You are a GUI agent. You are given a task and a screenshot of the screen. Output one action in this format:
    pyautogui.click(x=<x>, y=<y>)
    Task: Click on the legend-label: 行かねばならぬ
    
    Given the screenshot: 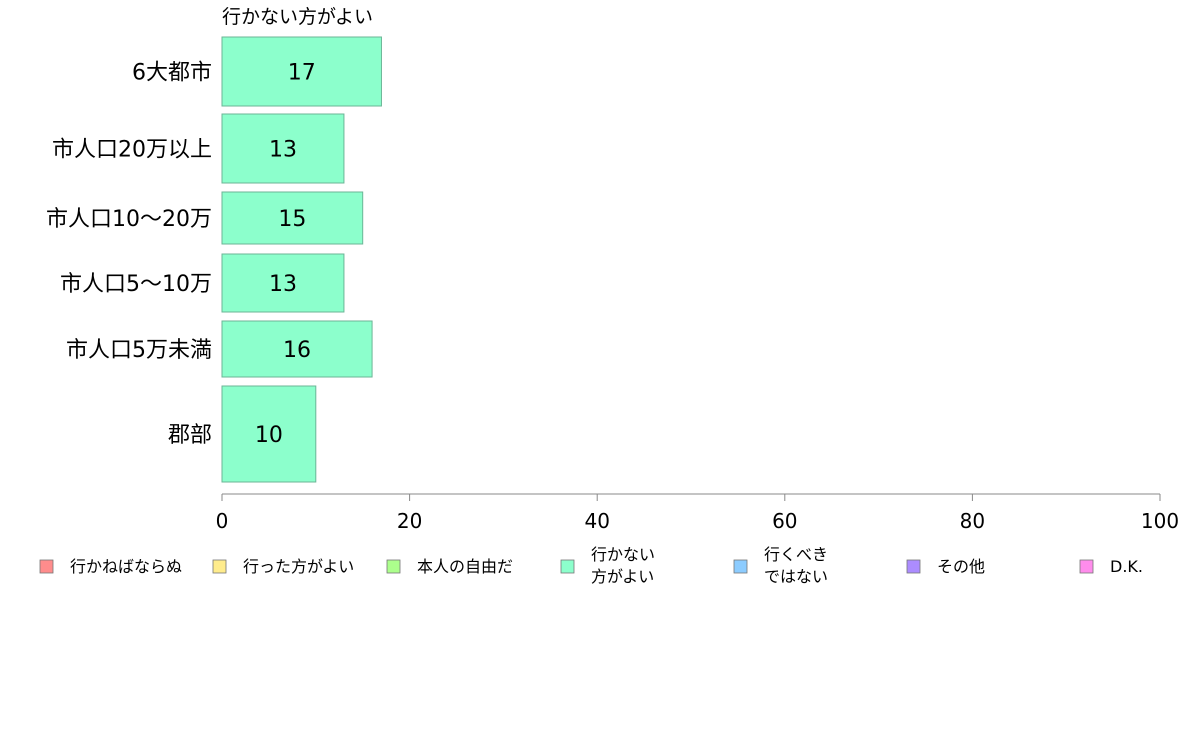 What is the action you would take?
    pyautogui.click(x=126, y=566)
    